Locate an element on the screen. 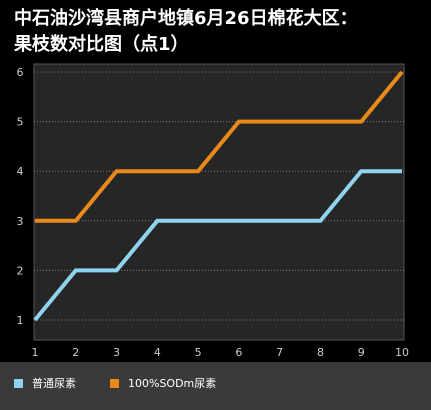 The width and height of the screenshot is (431, 410). x-tick-label-7: 7 is located at coordinates (279, 352).